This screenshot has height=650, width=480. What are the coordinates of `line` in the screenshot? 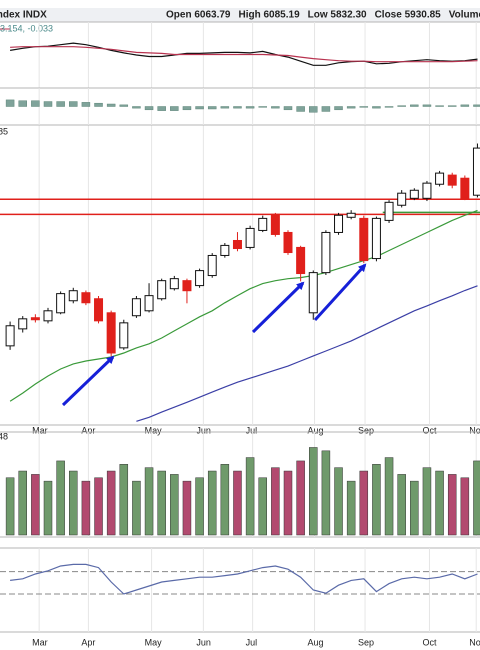 It's located at (244, 54).